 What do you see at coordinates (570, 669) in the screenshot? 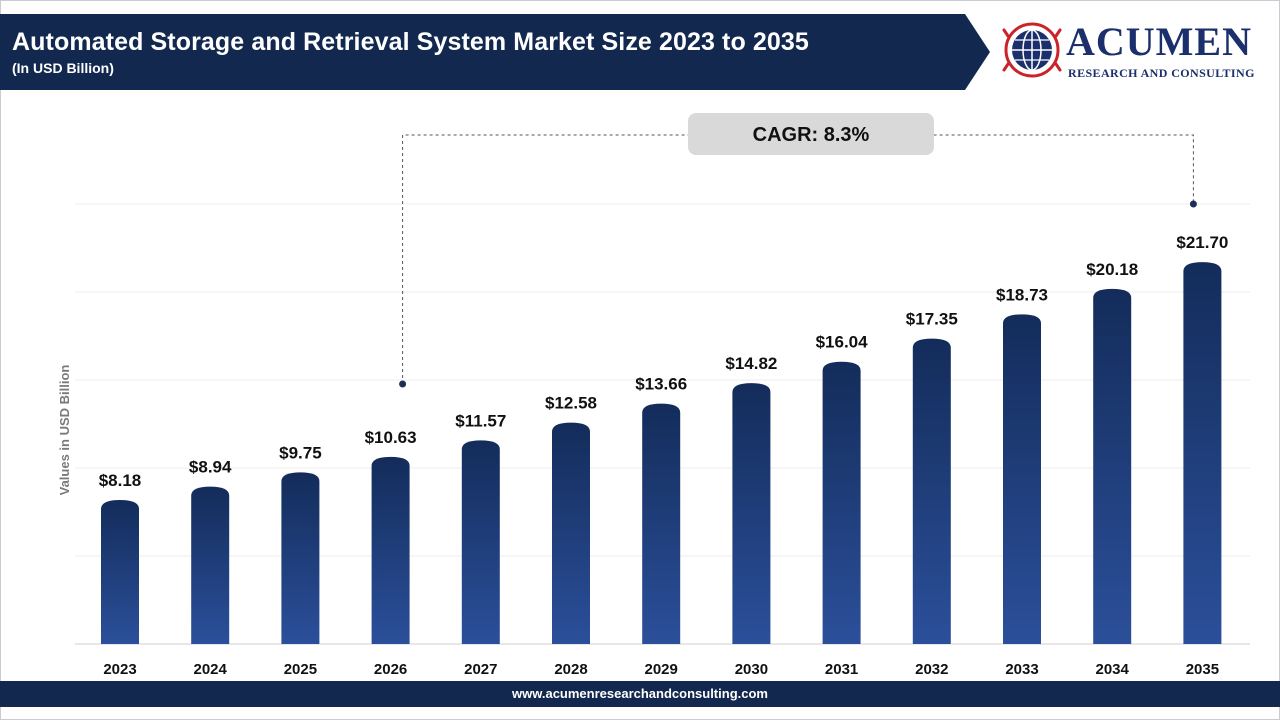
I see `x-tick-2028: 2028` at bounding box center [570, 669].